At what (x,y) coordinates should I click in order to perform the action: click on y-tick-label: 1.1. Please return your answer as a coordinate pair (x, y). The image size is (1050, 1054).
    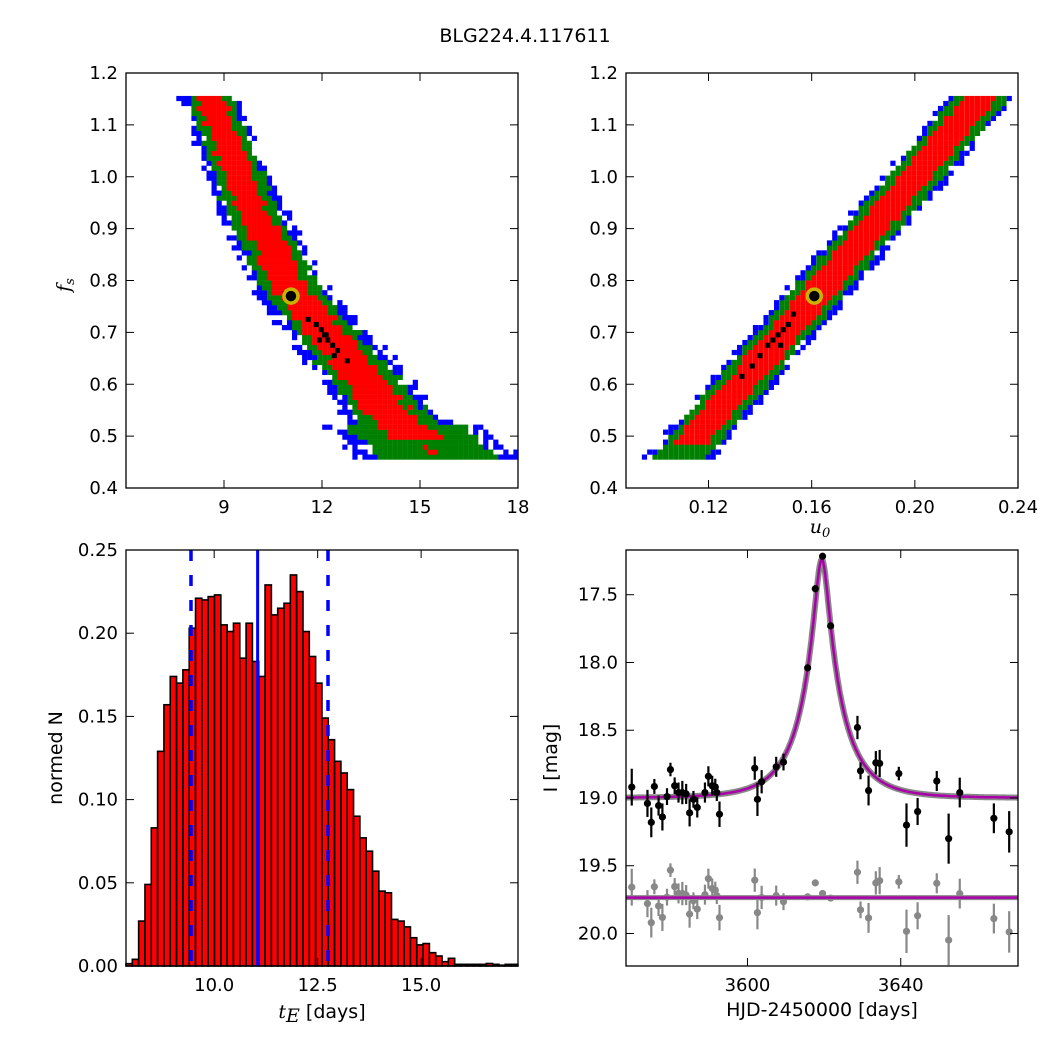
    Looking at the image, I should click on (603, 125).